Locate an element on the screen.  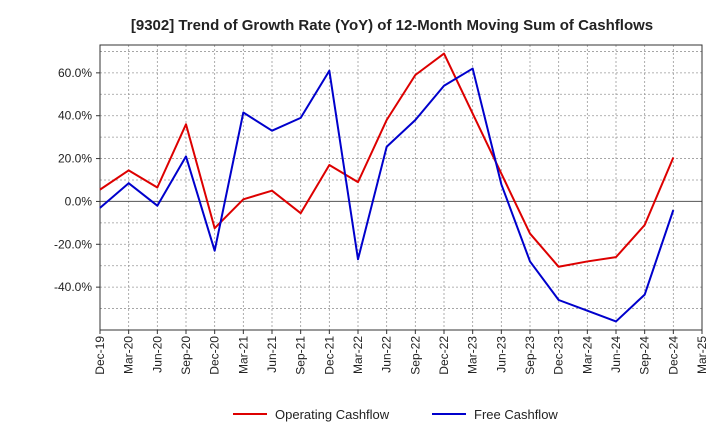
x-tick-label: Mar-21 is located at coordinates (243, 355).